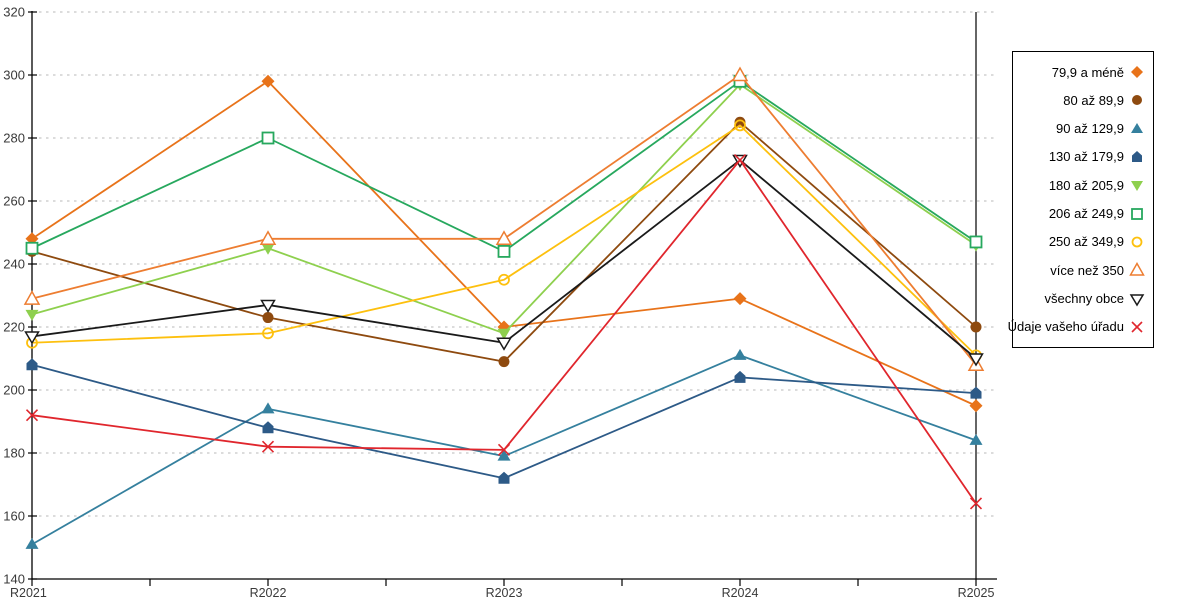 The width and height of the screenshot is (1200, 600). I want to click on legend-item-label: 90 až 129,9, so click(1090, 129).